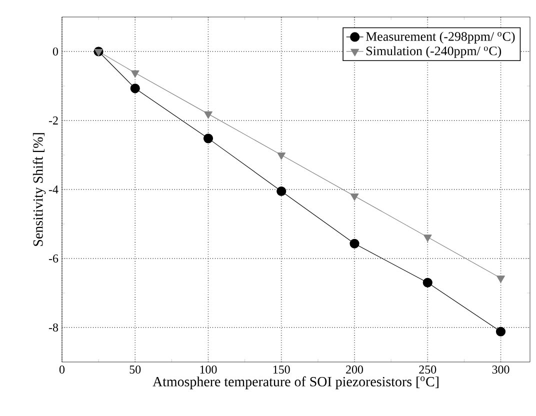  Describe the element at coordinates (440, 38) in the screenshot. I see `legend-label: Measurement (-298ppm/ $^{o}$C)` at that location.